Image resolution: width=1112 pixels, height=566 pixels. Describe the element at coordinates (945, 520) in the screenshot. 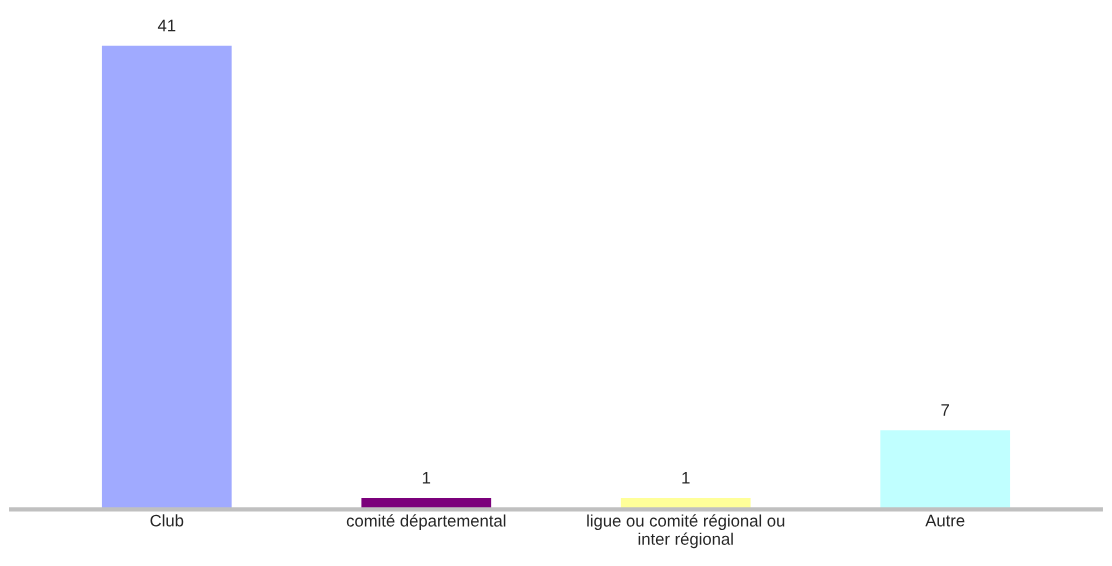

I see `x-tick-label: Autre` at that location.